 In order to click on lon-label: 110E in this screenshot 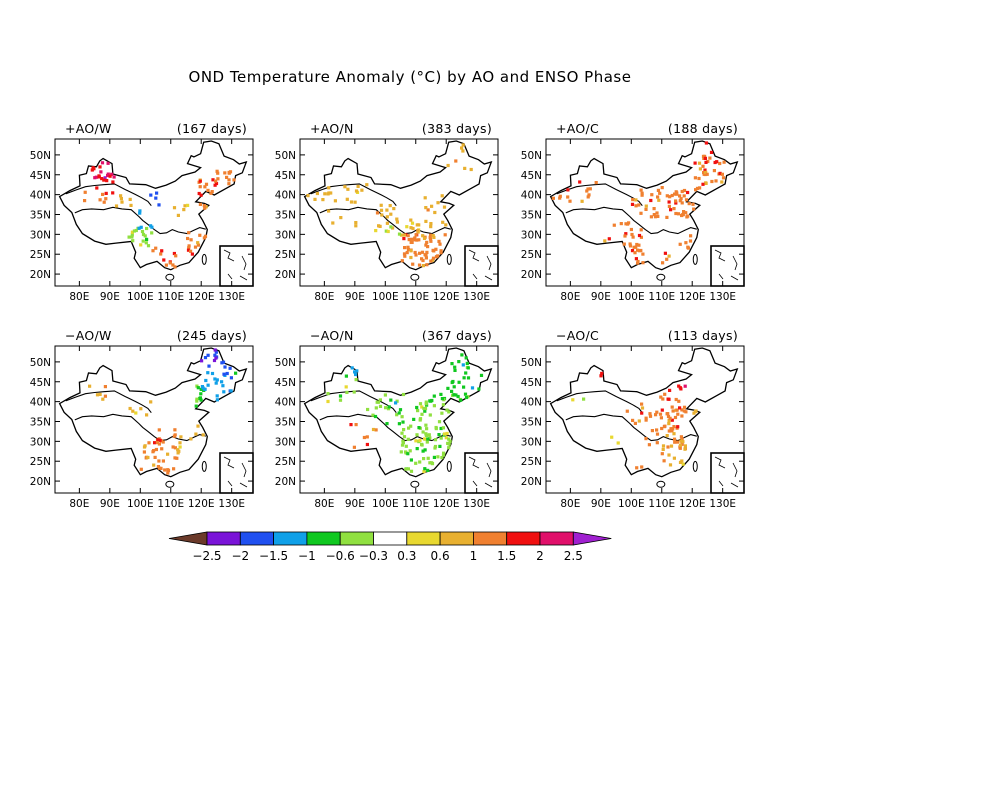, I will do `click(170, 297)`.